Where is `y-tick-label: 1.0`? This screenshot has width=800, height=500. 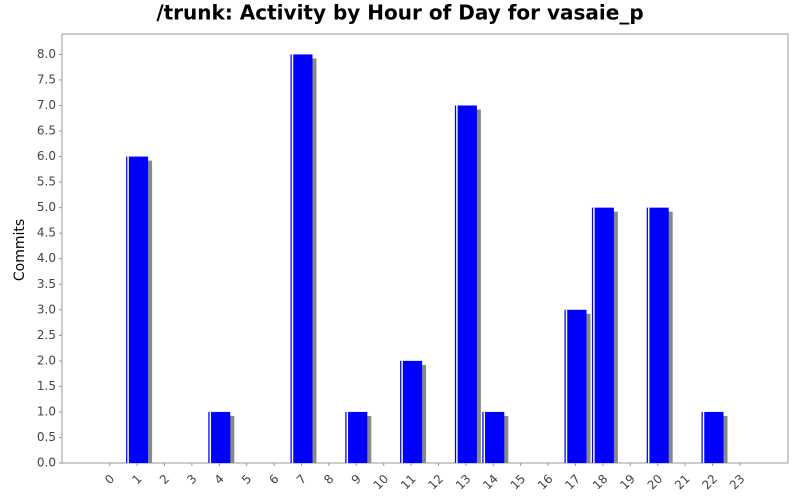
y-tick-label: 1.0 is located at coordinates (46, 411).